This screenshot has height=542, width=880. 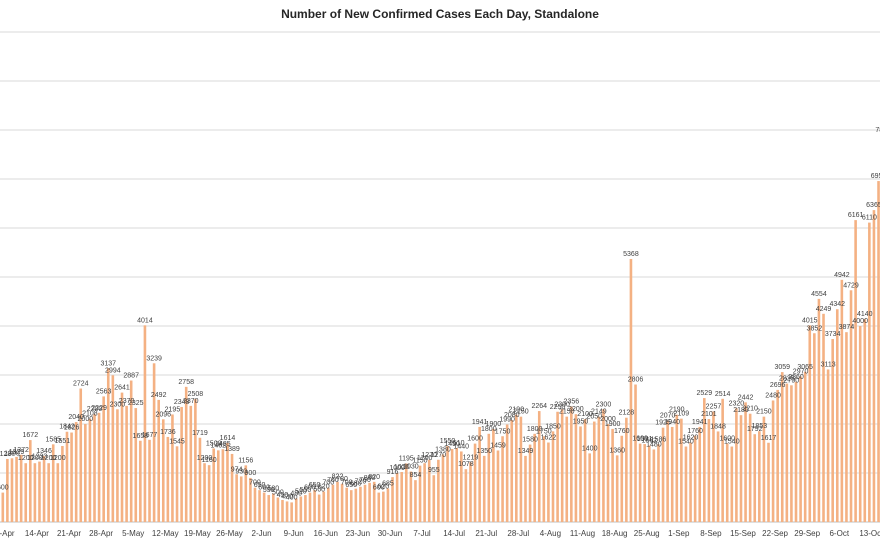 I want to click on data-label: 685, so click(x=388, y=483).